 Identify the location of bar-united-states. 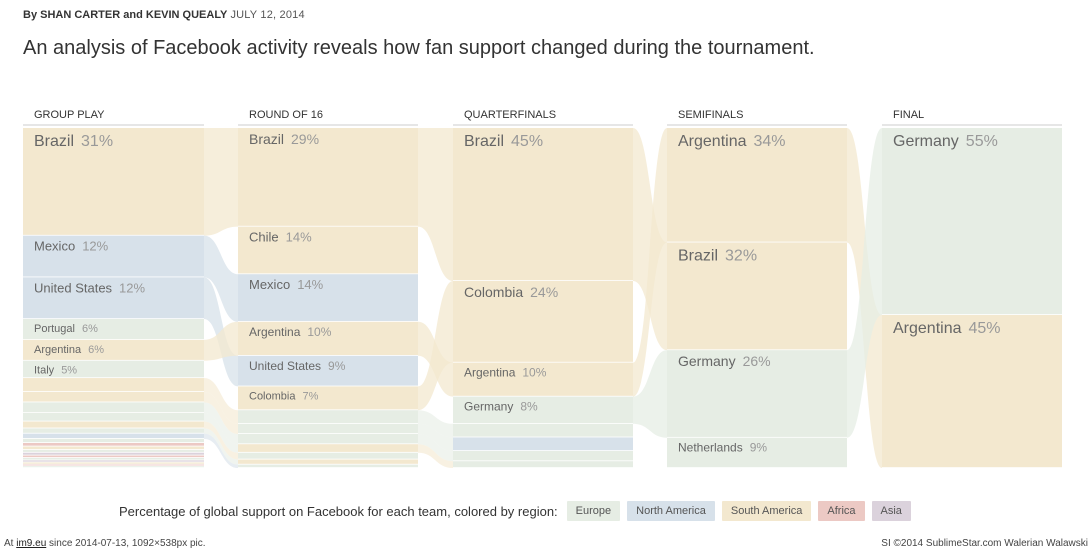
(328, 370).